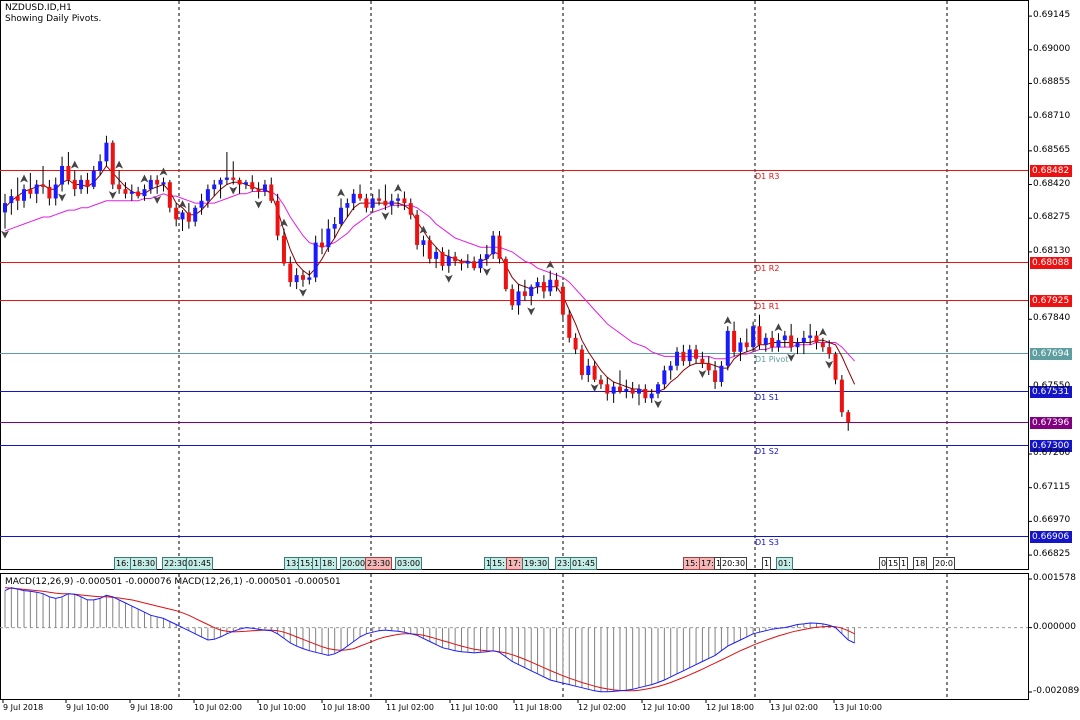  Describe the element at coordinates (1052, 520) in the screenshot. I see `price-tick-label: 0.66970` at that location.